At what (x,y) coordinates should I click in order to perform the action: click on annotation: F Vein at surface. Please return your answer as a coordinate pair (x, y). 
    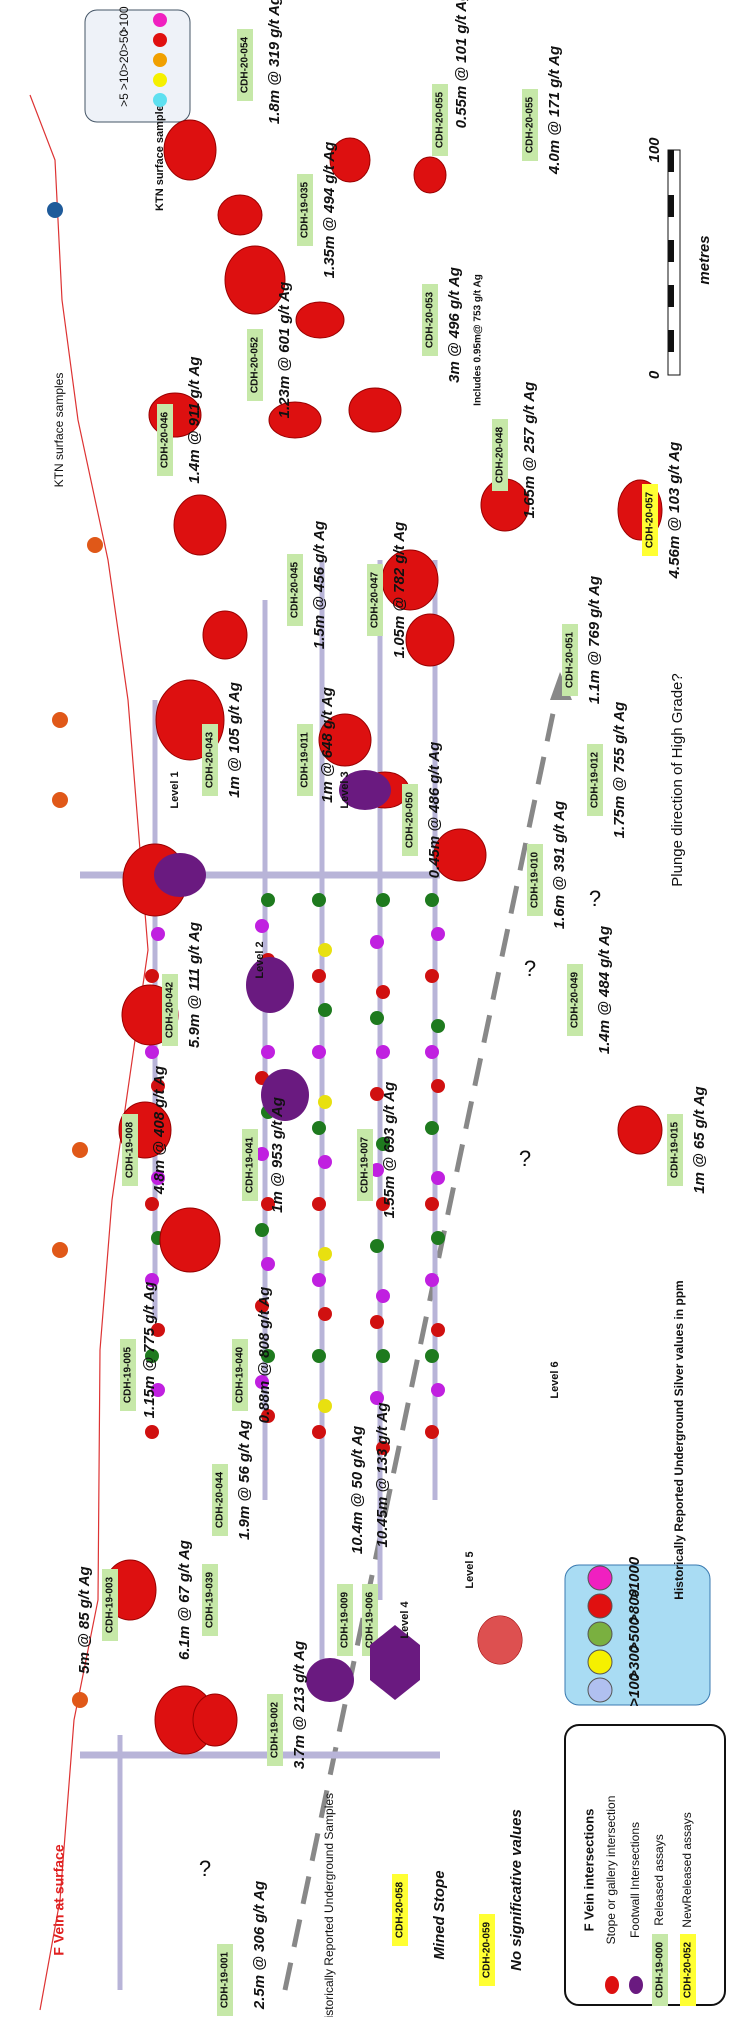
    Looking at the image, I should click on (59, 1899).